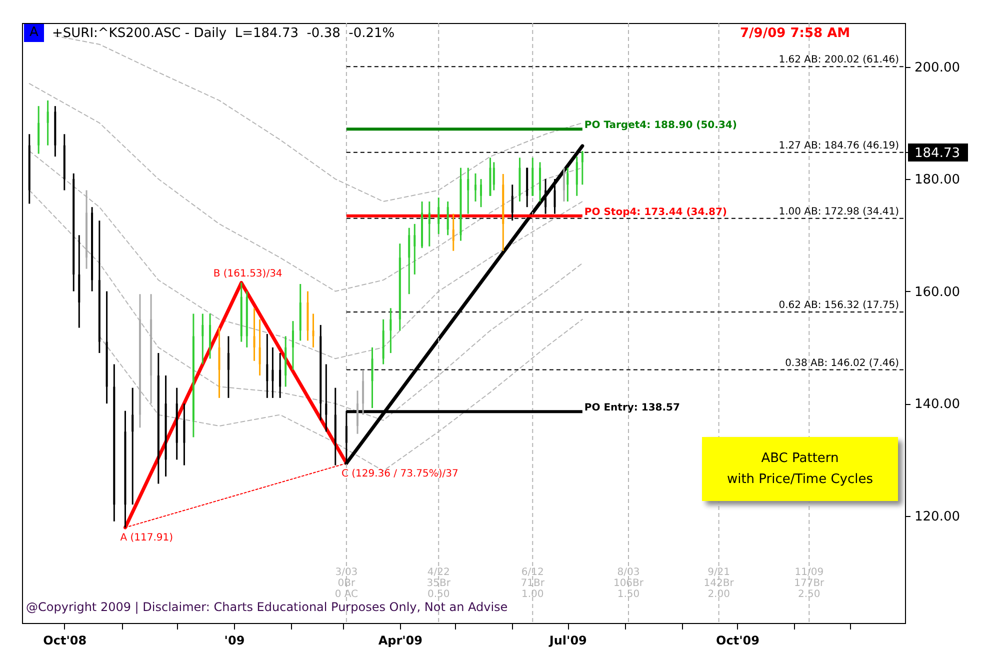 This screenshot has width=995, height=671. What do you see at coordinates (267, 607) in the screenshot?
I see `annotation: @Copyright 2009 | Disclaimer: Charts Educational Purposes Only, Not an Advise` at bounding box center [267, 607].